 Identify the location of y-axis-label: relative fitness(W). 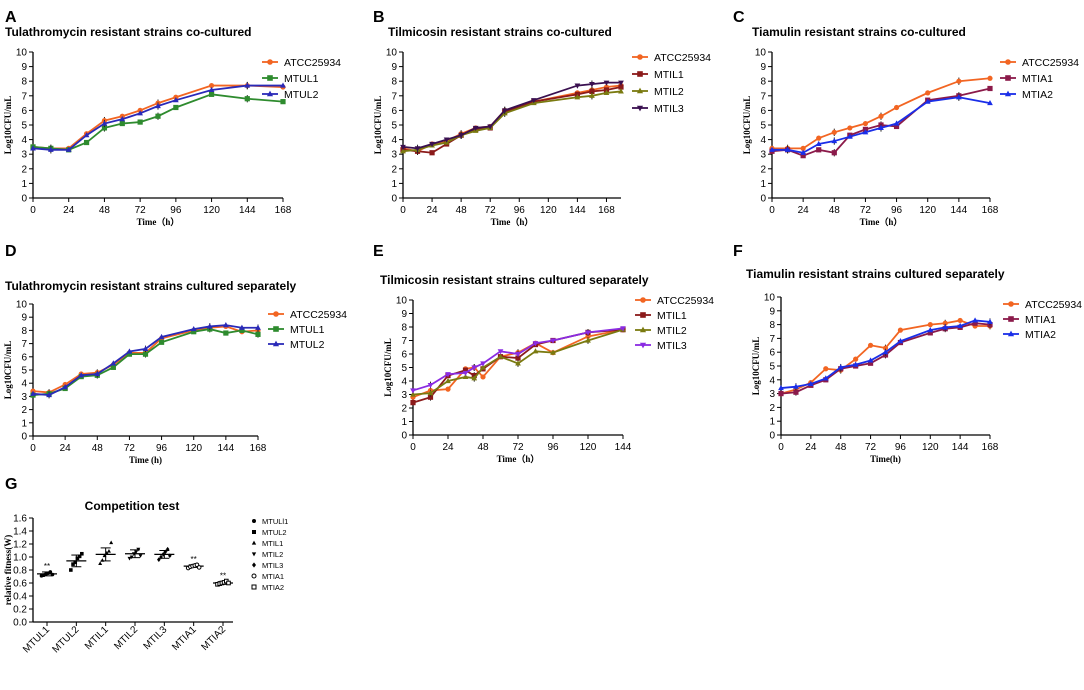
(8, 570).